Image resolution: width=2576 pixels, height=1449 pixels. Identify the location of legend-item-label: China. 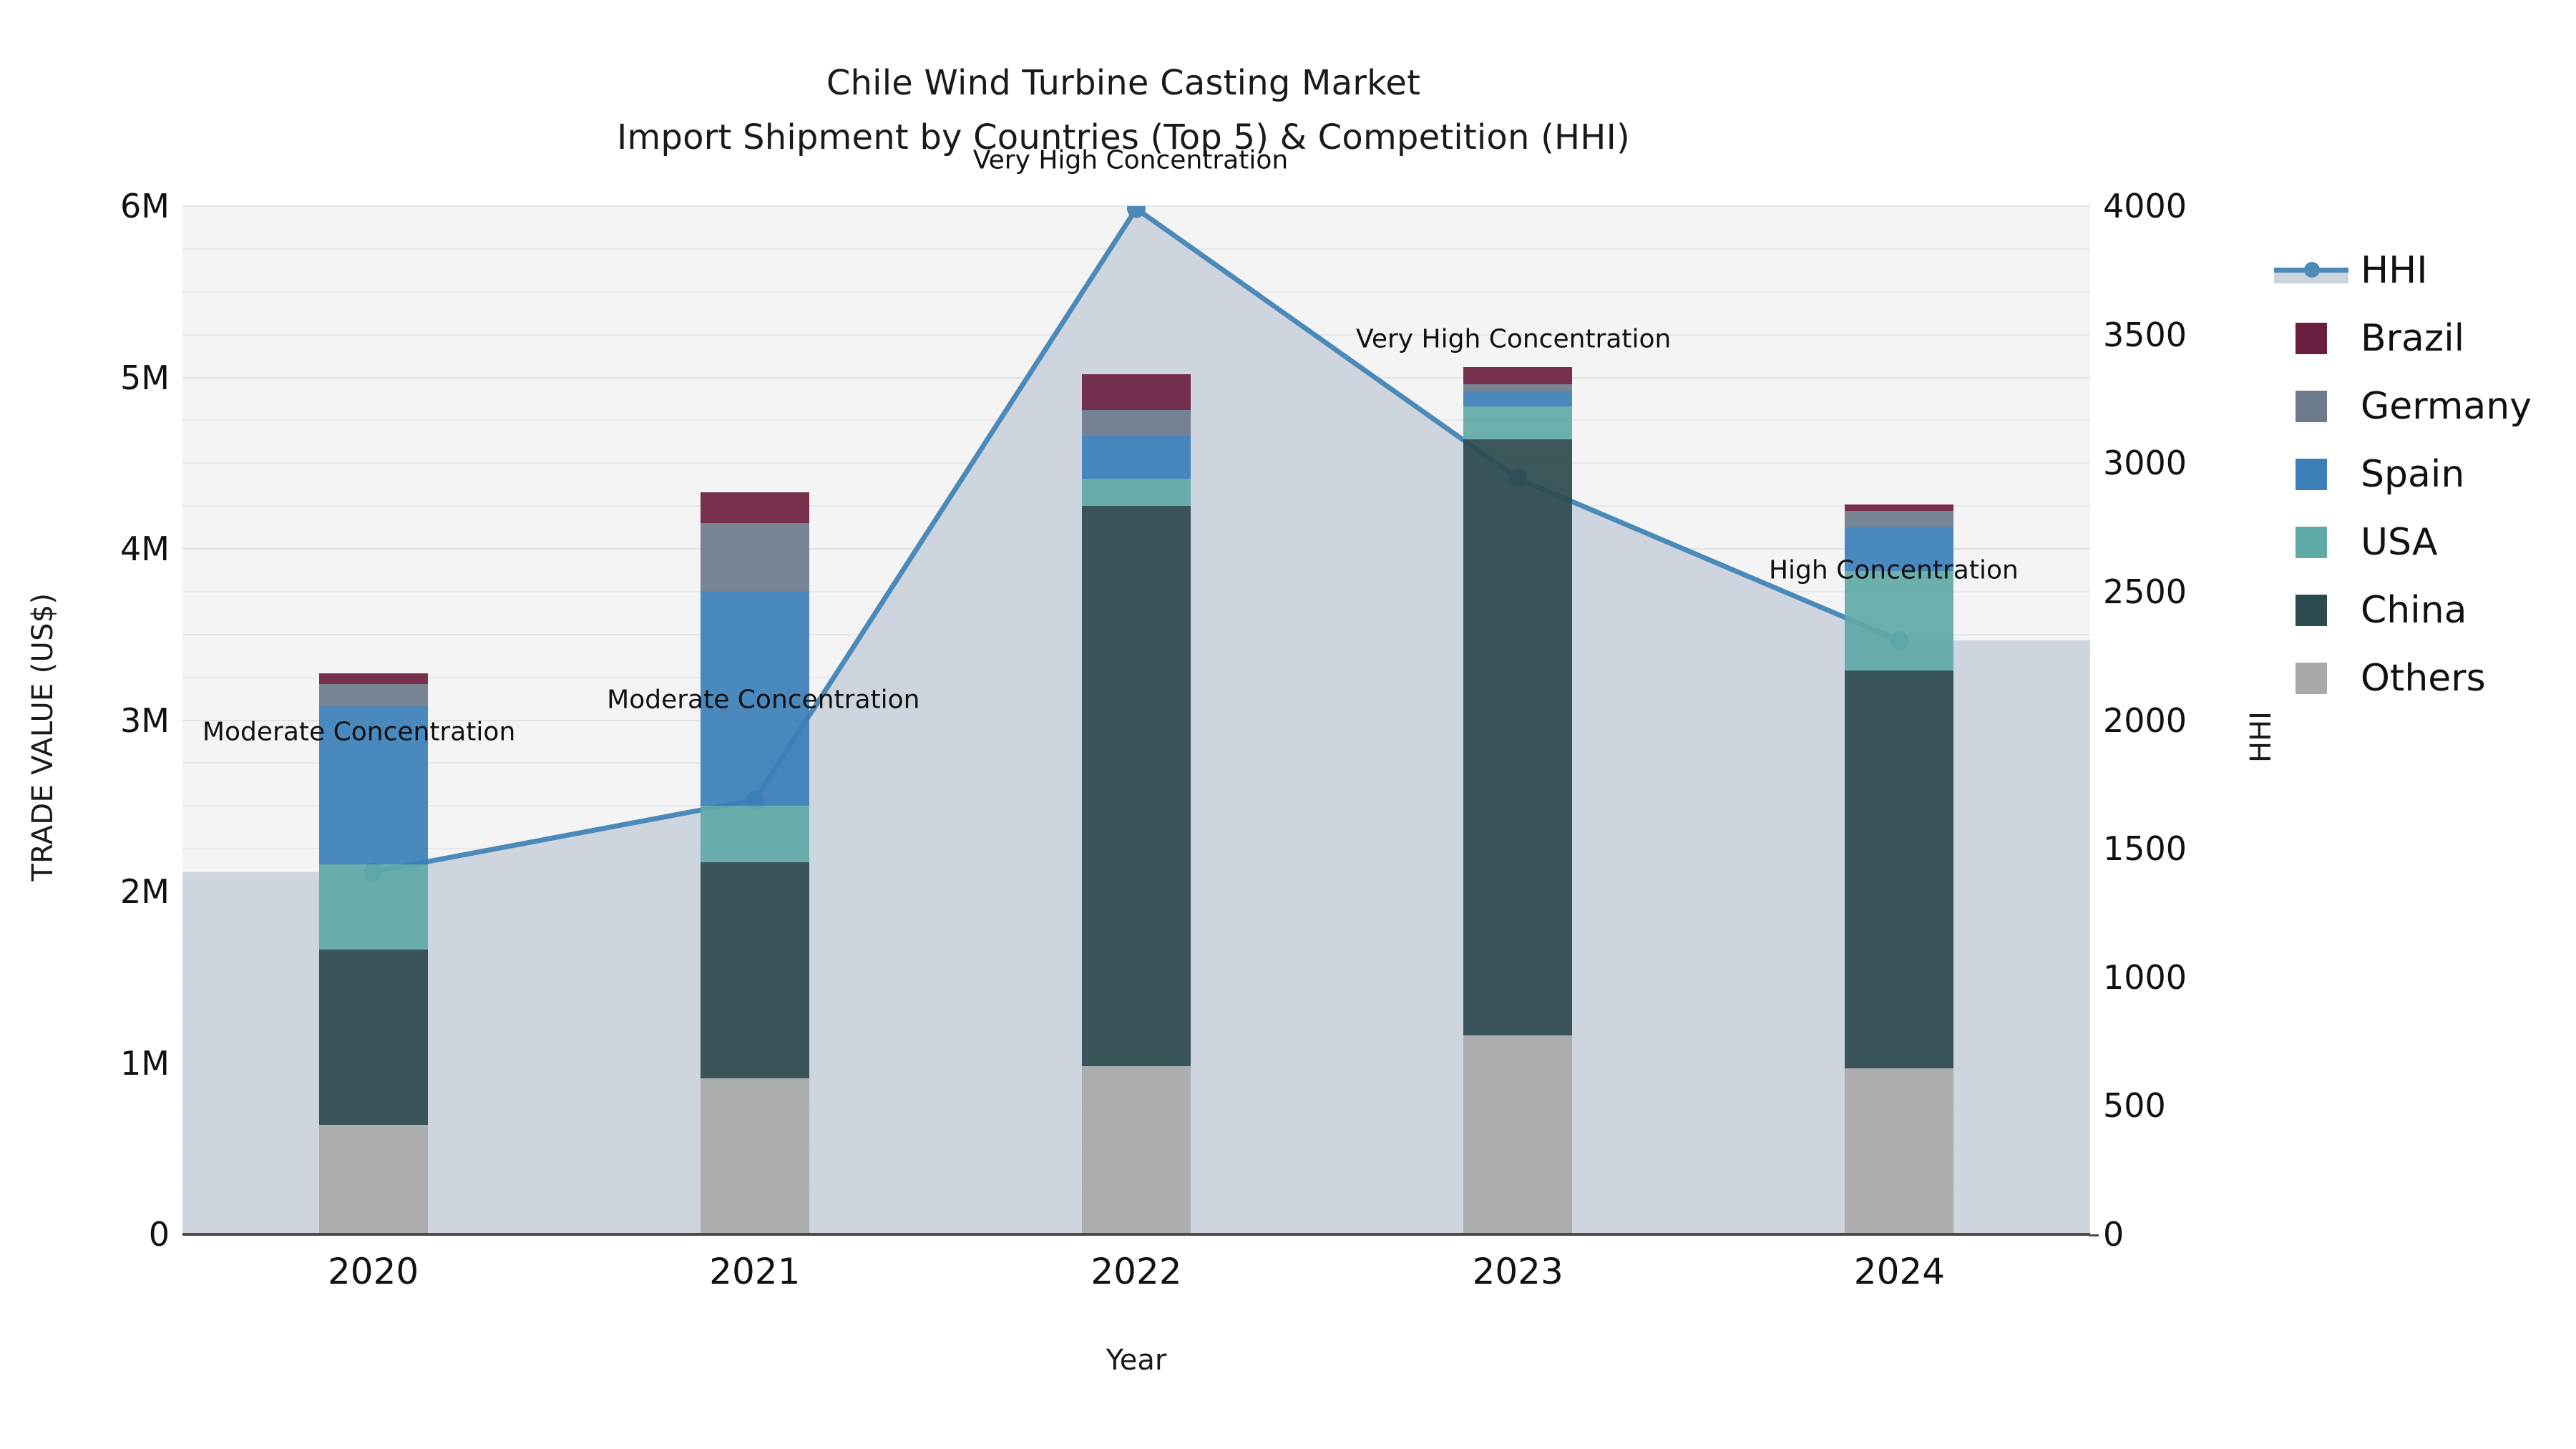
(2414, 610).